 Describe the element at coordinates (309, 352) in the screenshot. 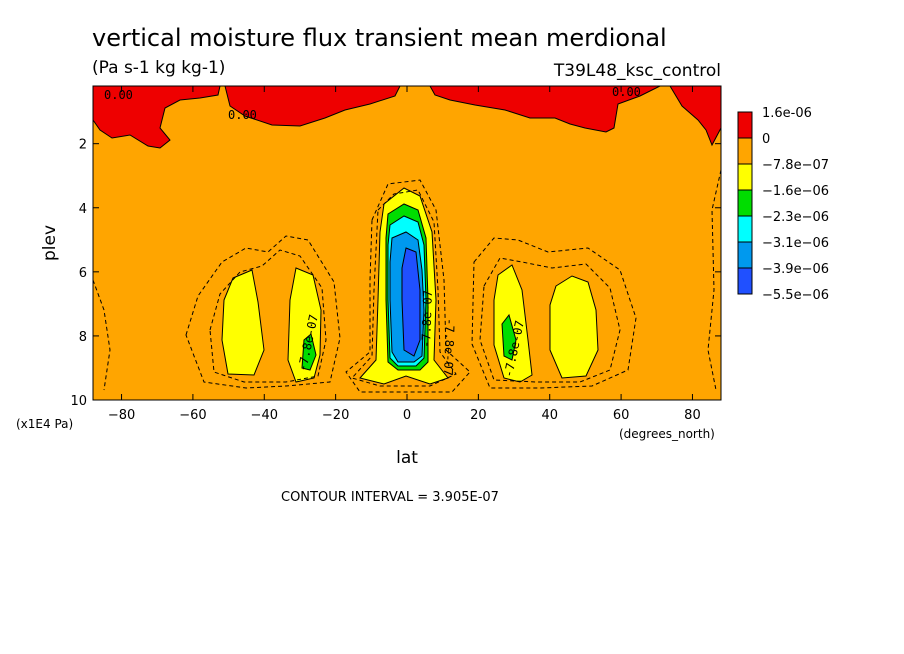

I see `sh-subtropical-green` at that location.